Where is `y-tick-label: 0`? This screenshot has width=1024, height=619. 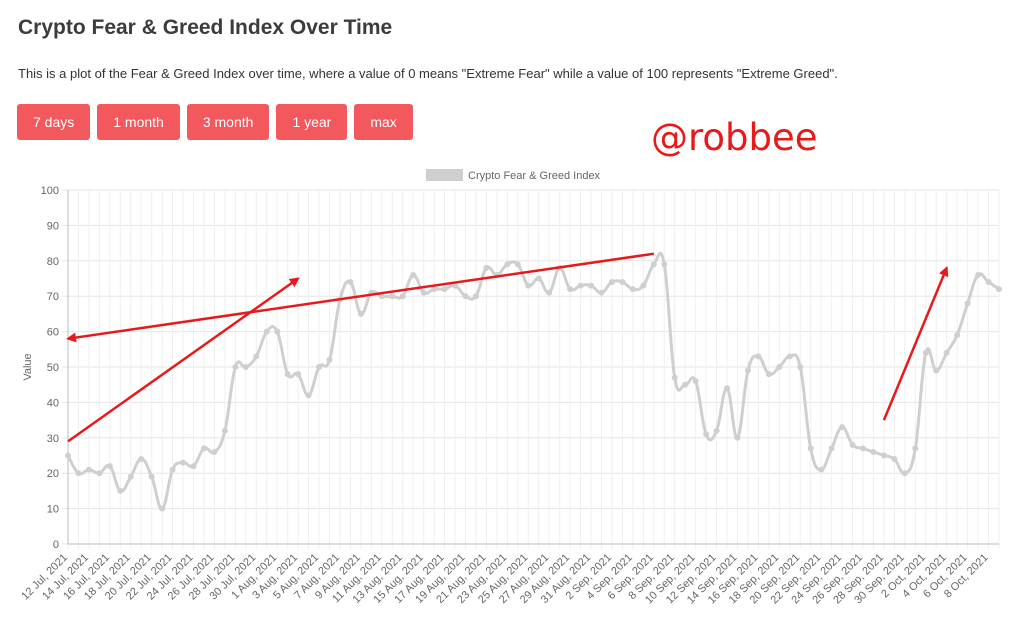 y-tick-label: 0 is located at coordinates (56, 545).